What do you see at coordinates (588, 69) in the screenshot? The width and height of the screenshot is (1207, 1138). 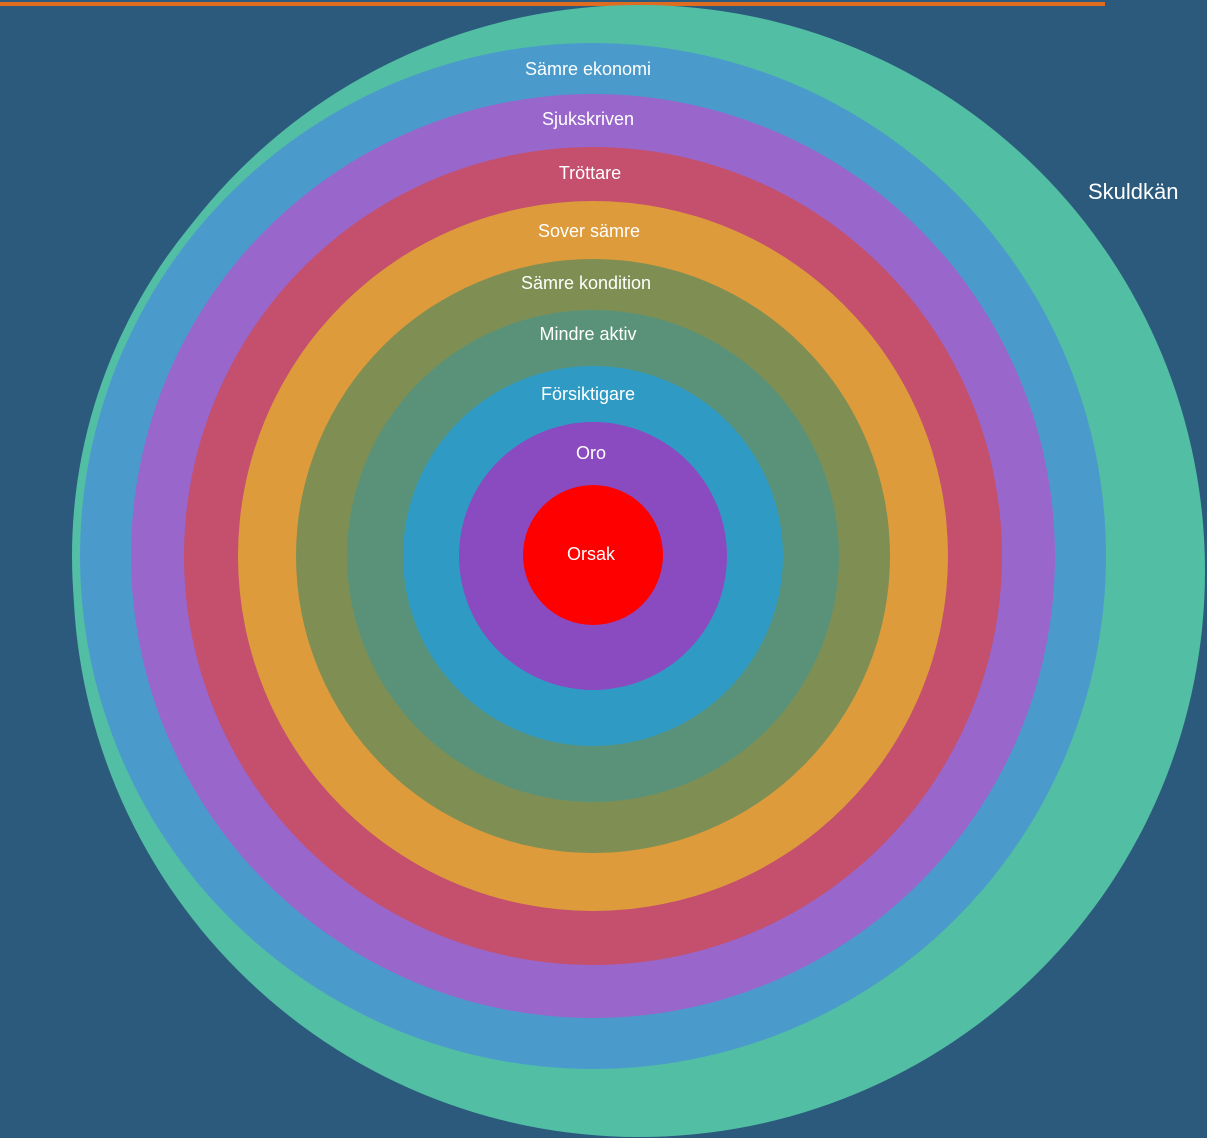 I see `ring-label: Sämre ekonomi` at bounding box center [588, 69].